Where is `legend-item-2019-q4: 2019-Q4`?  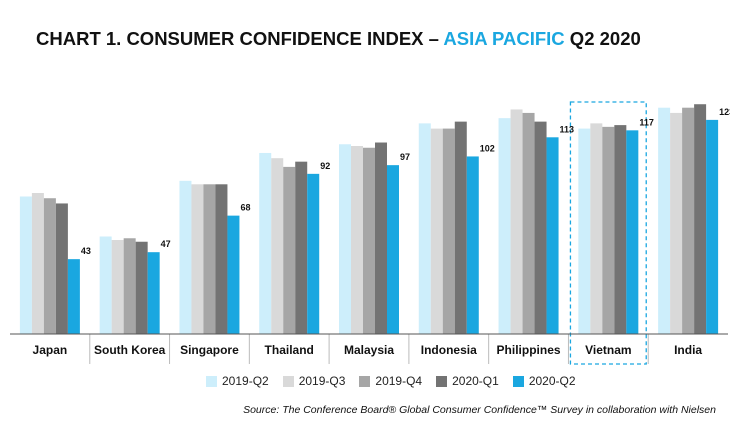
legend-item-2019-q4: 2019-Q4 is located at coordinates (390, 381).